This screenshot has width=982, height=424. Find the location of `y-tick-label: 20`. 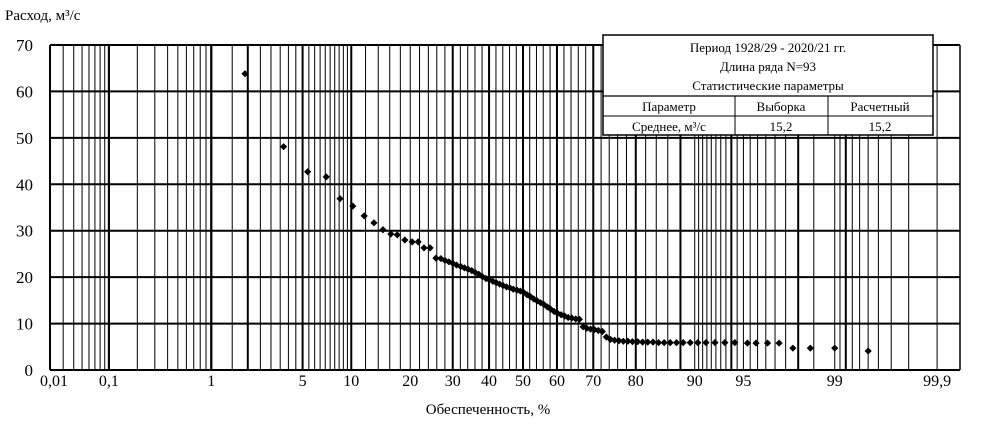

y-tick-label: 20 is located at coordinates (24, 277).